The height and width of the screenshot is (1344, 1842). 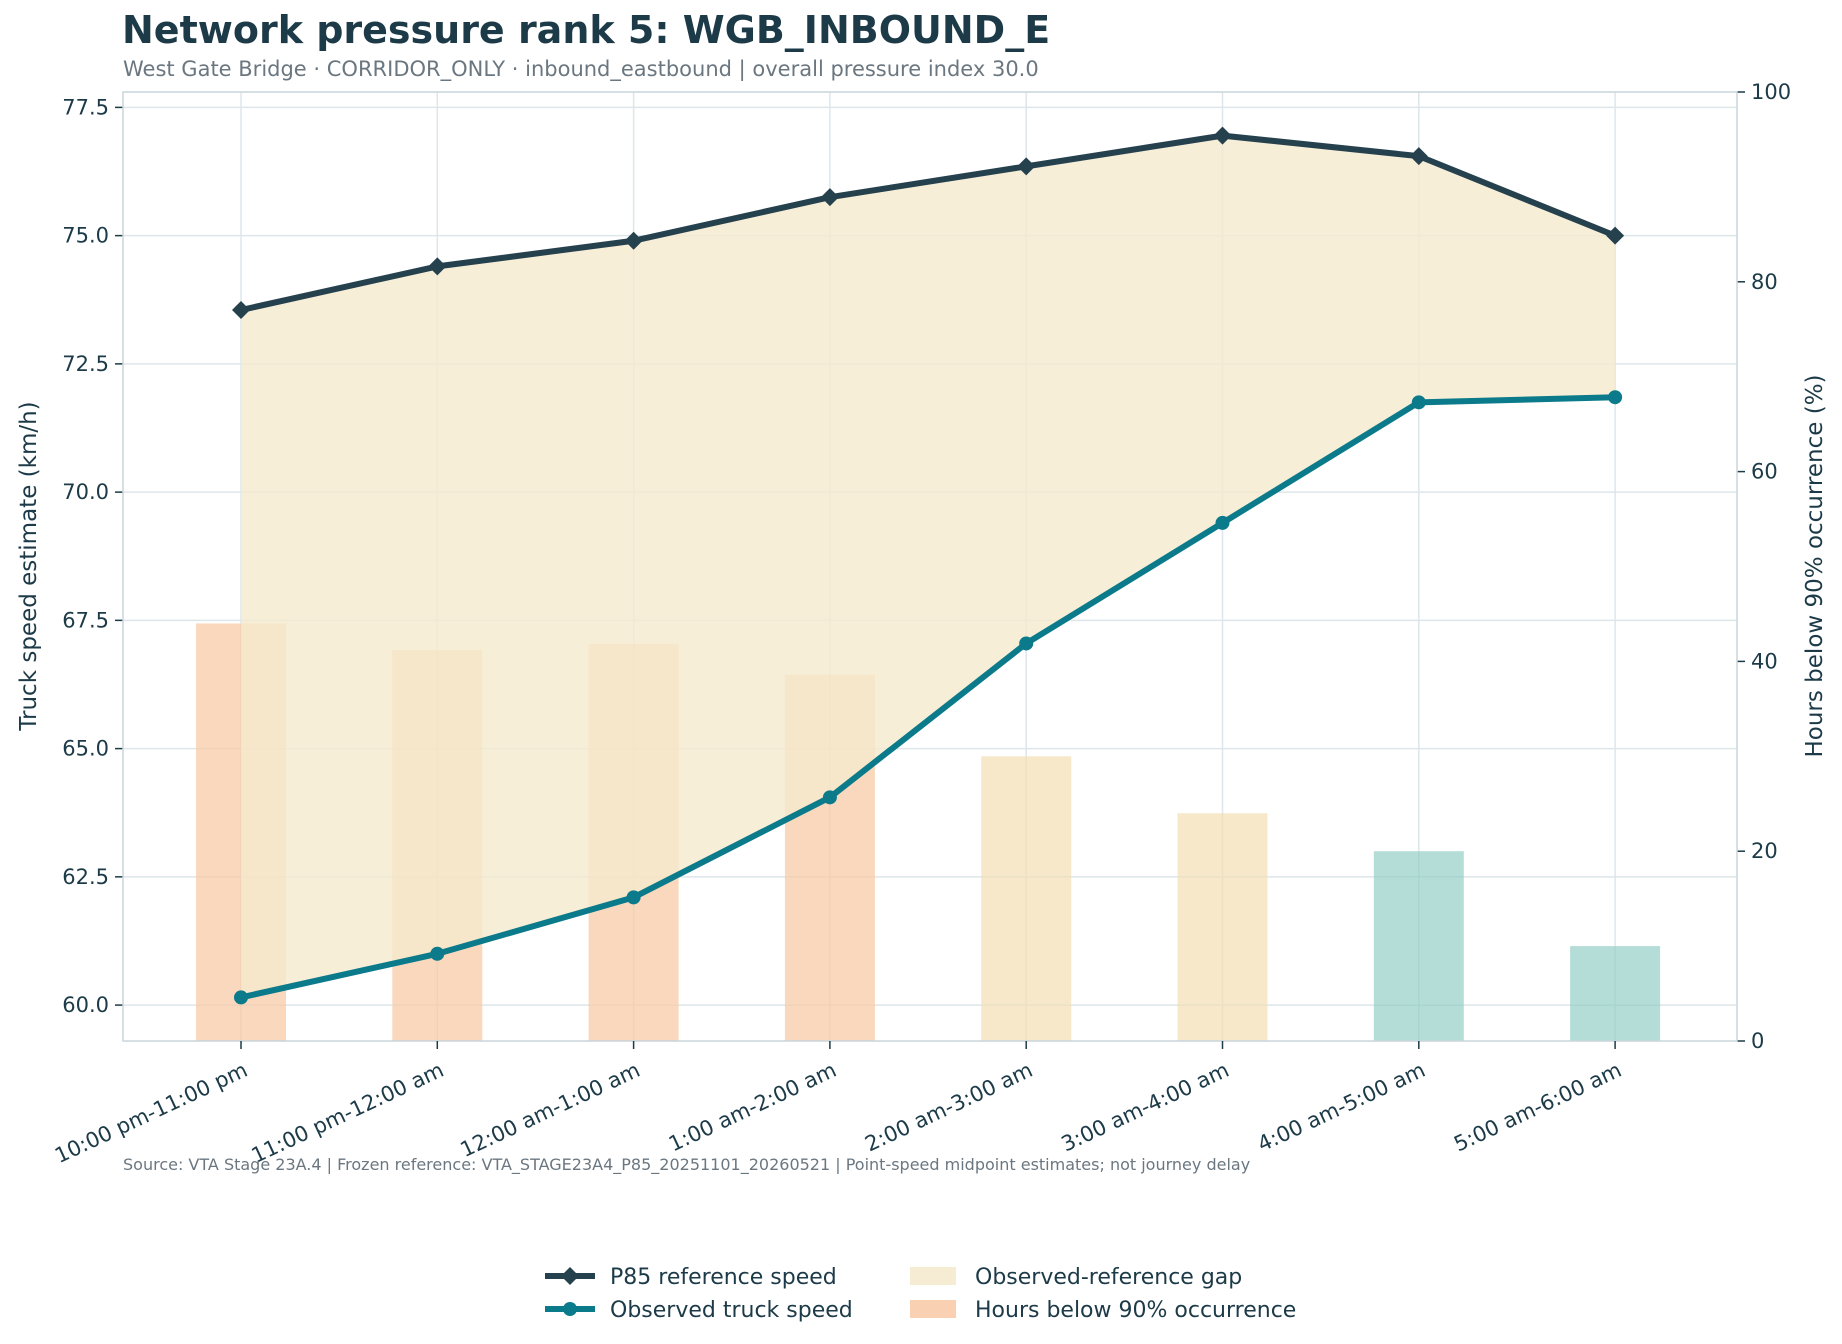 What do you see at coordinates (1108, 1277) in the screenshot?
I see `legend-label: Observed-reference gap` at bounding box center [1108, 1277].